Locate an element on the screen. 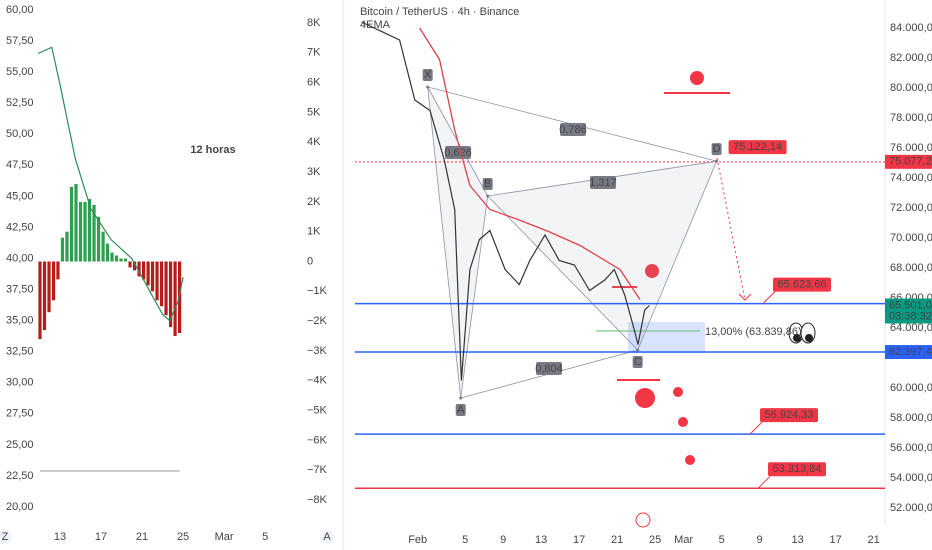 Image resolution: width=932 pixels, height=550 pixels. ratio-label: 0,626 is located at coordinates (458, 153).